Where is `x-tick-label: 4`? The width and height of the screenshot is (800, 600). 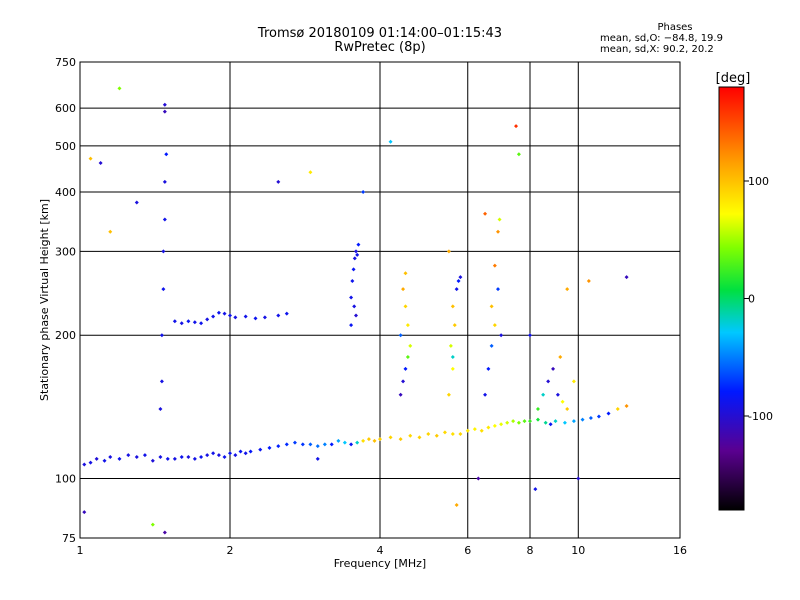
x-tick-label: 4 is located at coordinates (380, 550).